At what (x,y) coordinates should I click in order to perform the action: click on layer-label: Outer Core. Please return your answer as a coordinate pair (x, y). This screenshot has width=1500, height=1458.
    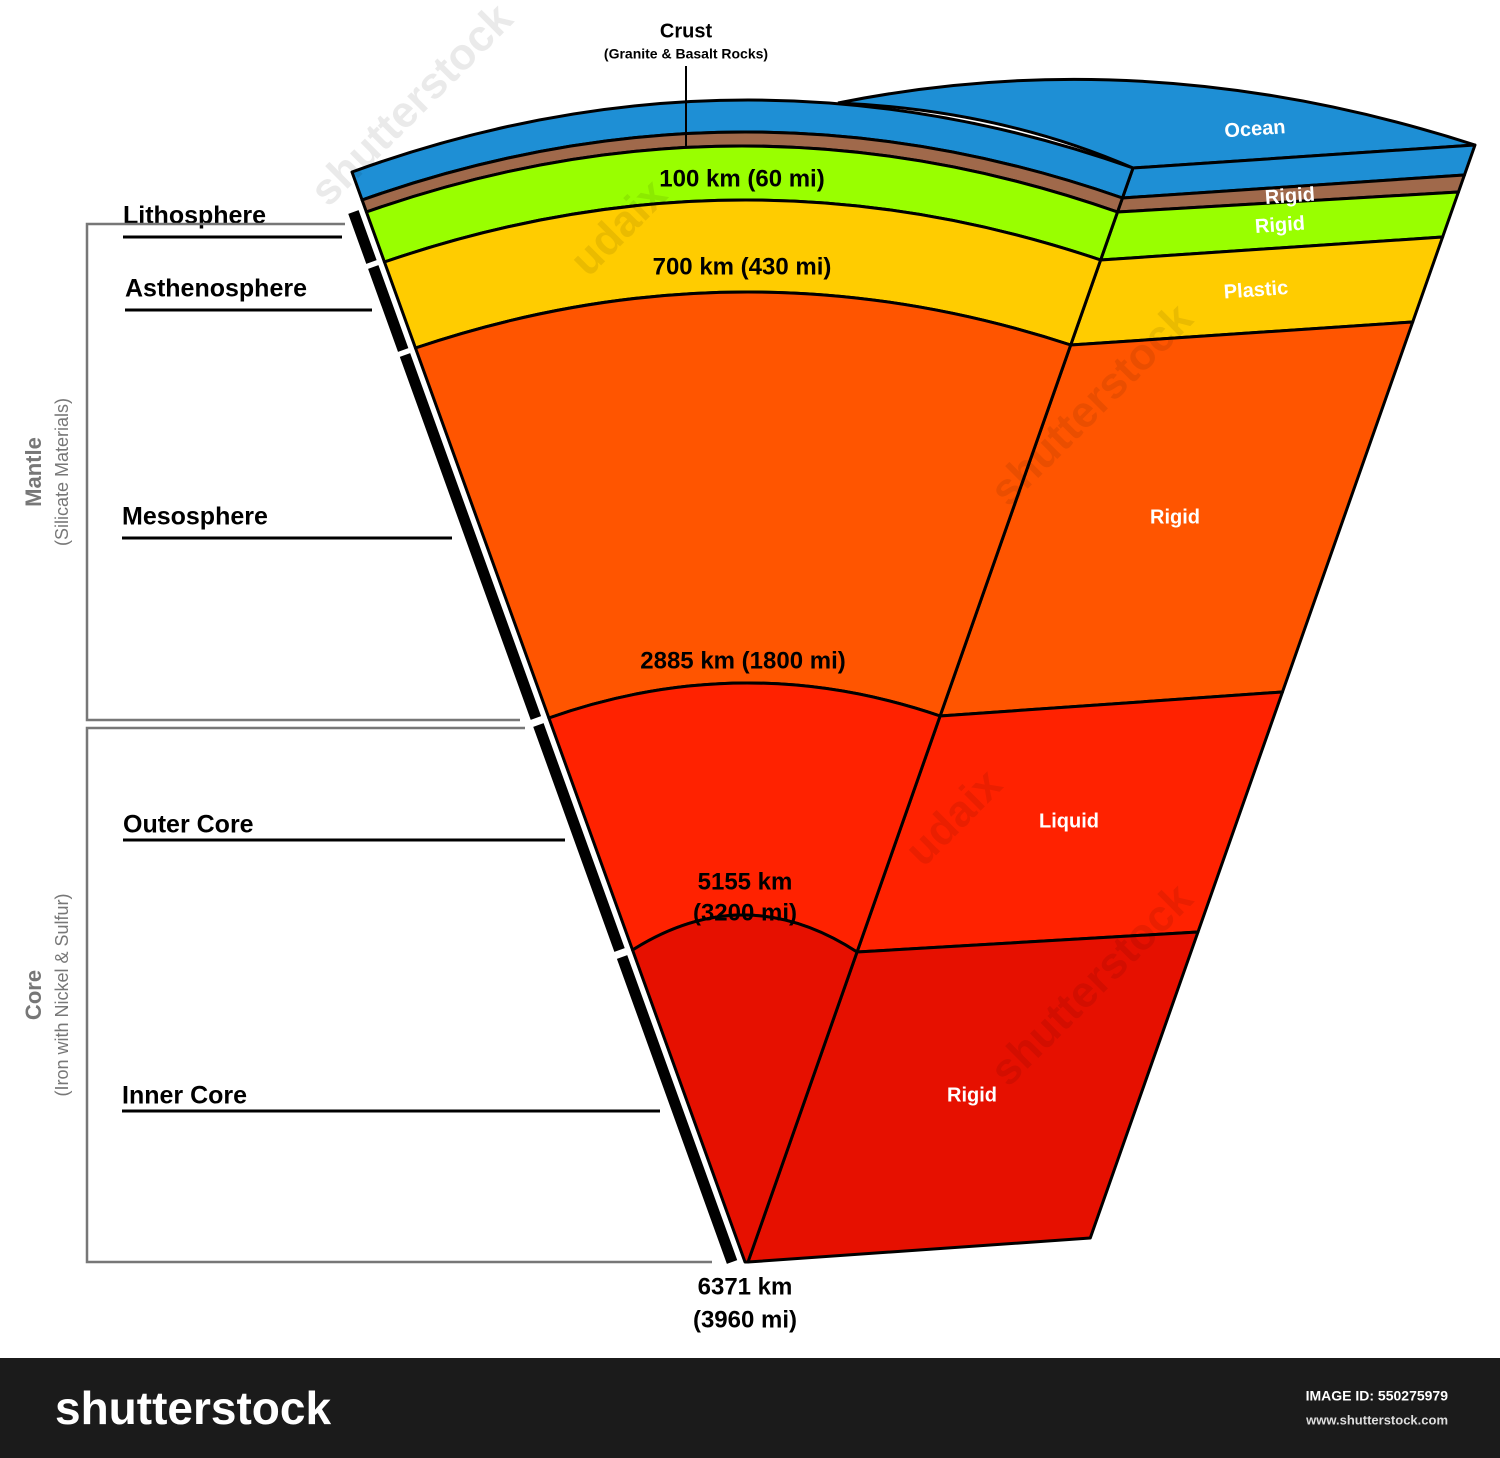
    Looking at the image, I should click on (188, 825).